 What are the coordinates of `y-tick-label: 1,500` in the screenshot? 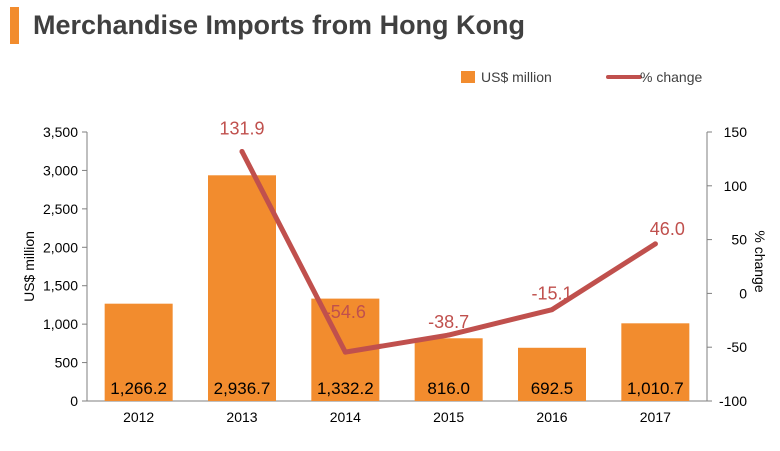 It's located at (60, 286).